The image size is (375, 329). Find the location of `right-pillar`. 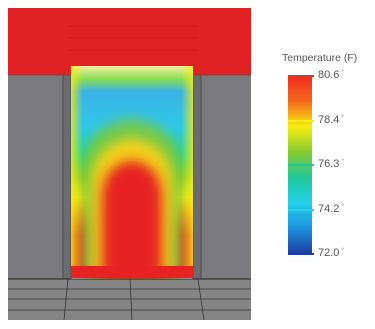

right-pillar is located at coordinates (197, 178).